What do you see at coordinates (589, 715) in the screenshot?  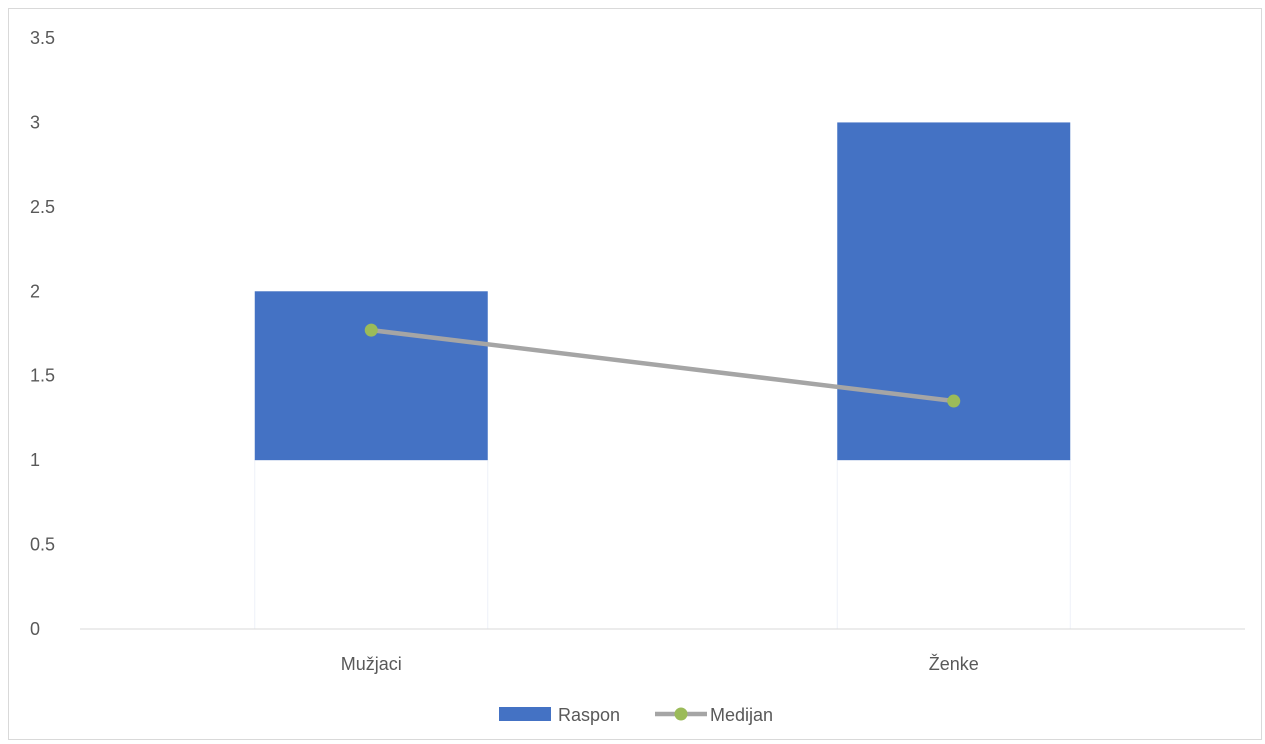 I see `legend-label-raspon: Raspon` at bounding box center [589, 715].